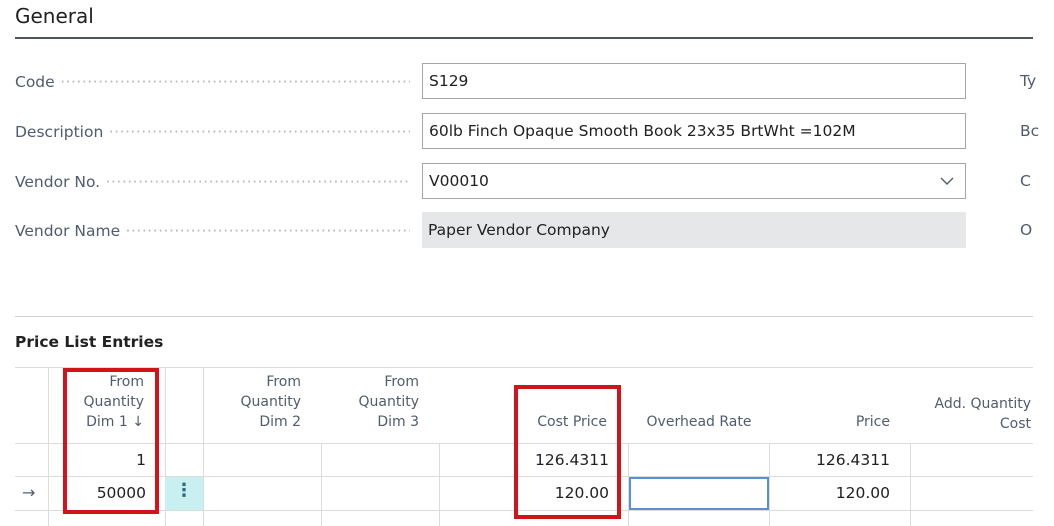 The width and height of the screenshot is (1054, 526). What do you see at coordinates (872, 422) in the screenshot?
I see `column-header-price: Price` at bounding box center [872, 422].